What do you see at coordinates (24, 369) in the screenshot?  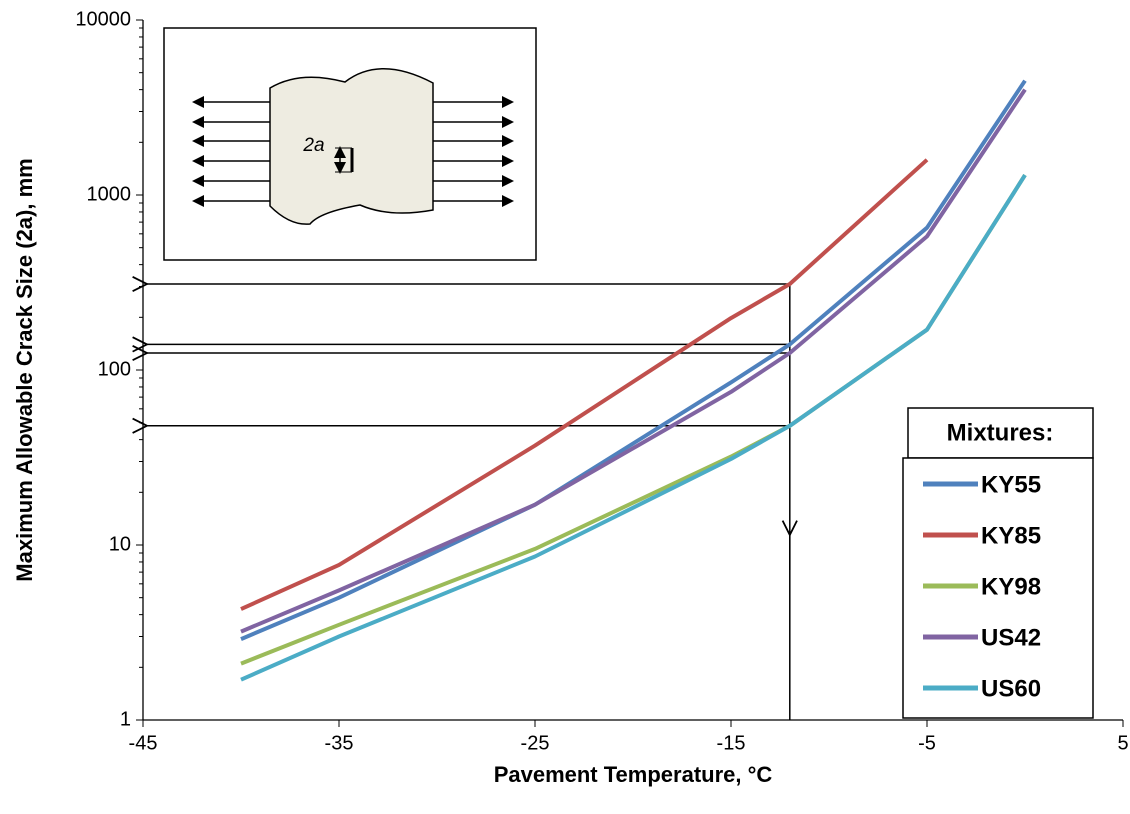 I see `y-axis-title: Maximum Allowable Crack Size (2a), mm` at bounding box center [24, 369].